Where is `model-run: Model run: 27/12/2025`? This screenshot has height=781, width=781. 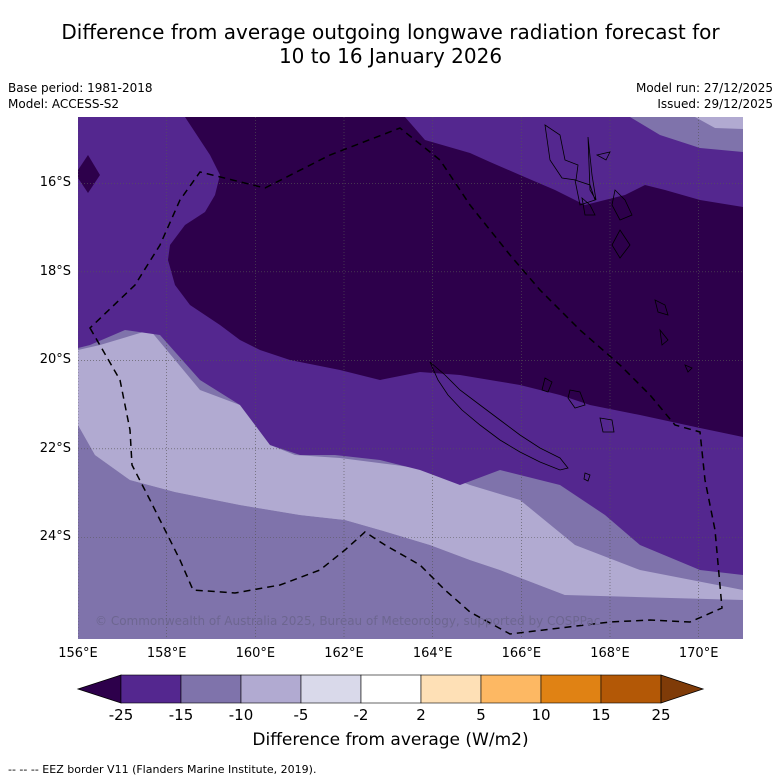
model-run: Model run: 27/12/2025 is located at coordinates (704, 88).